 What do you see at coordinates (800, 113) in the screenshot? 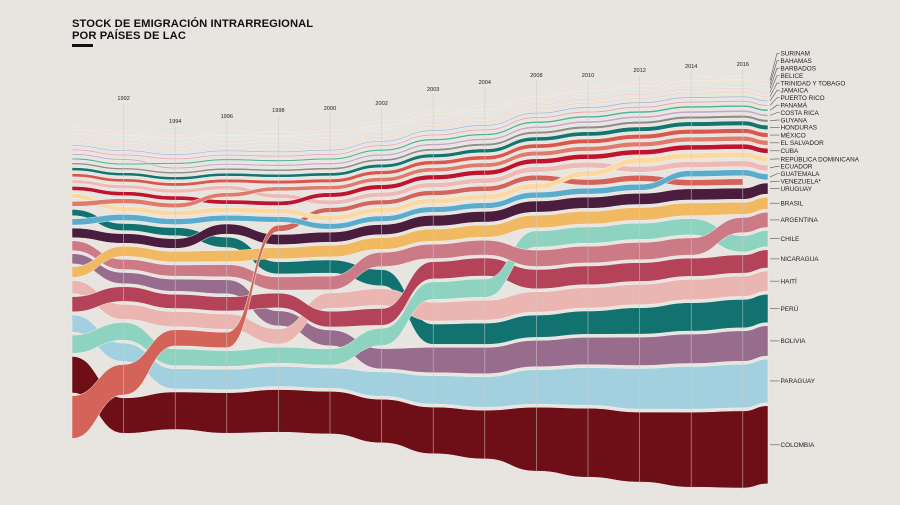
I see `country-label-costa-rica: COSTA RICA` at bounding box center [800, 113].